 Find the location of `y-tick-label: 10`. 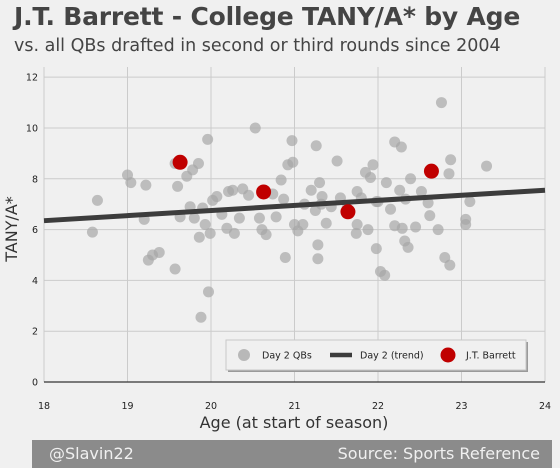

y-tick-label: 10 is located at coordinates (32, 128).